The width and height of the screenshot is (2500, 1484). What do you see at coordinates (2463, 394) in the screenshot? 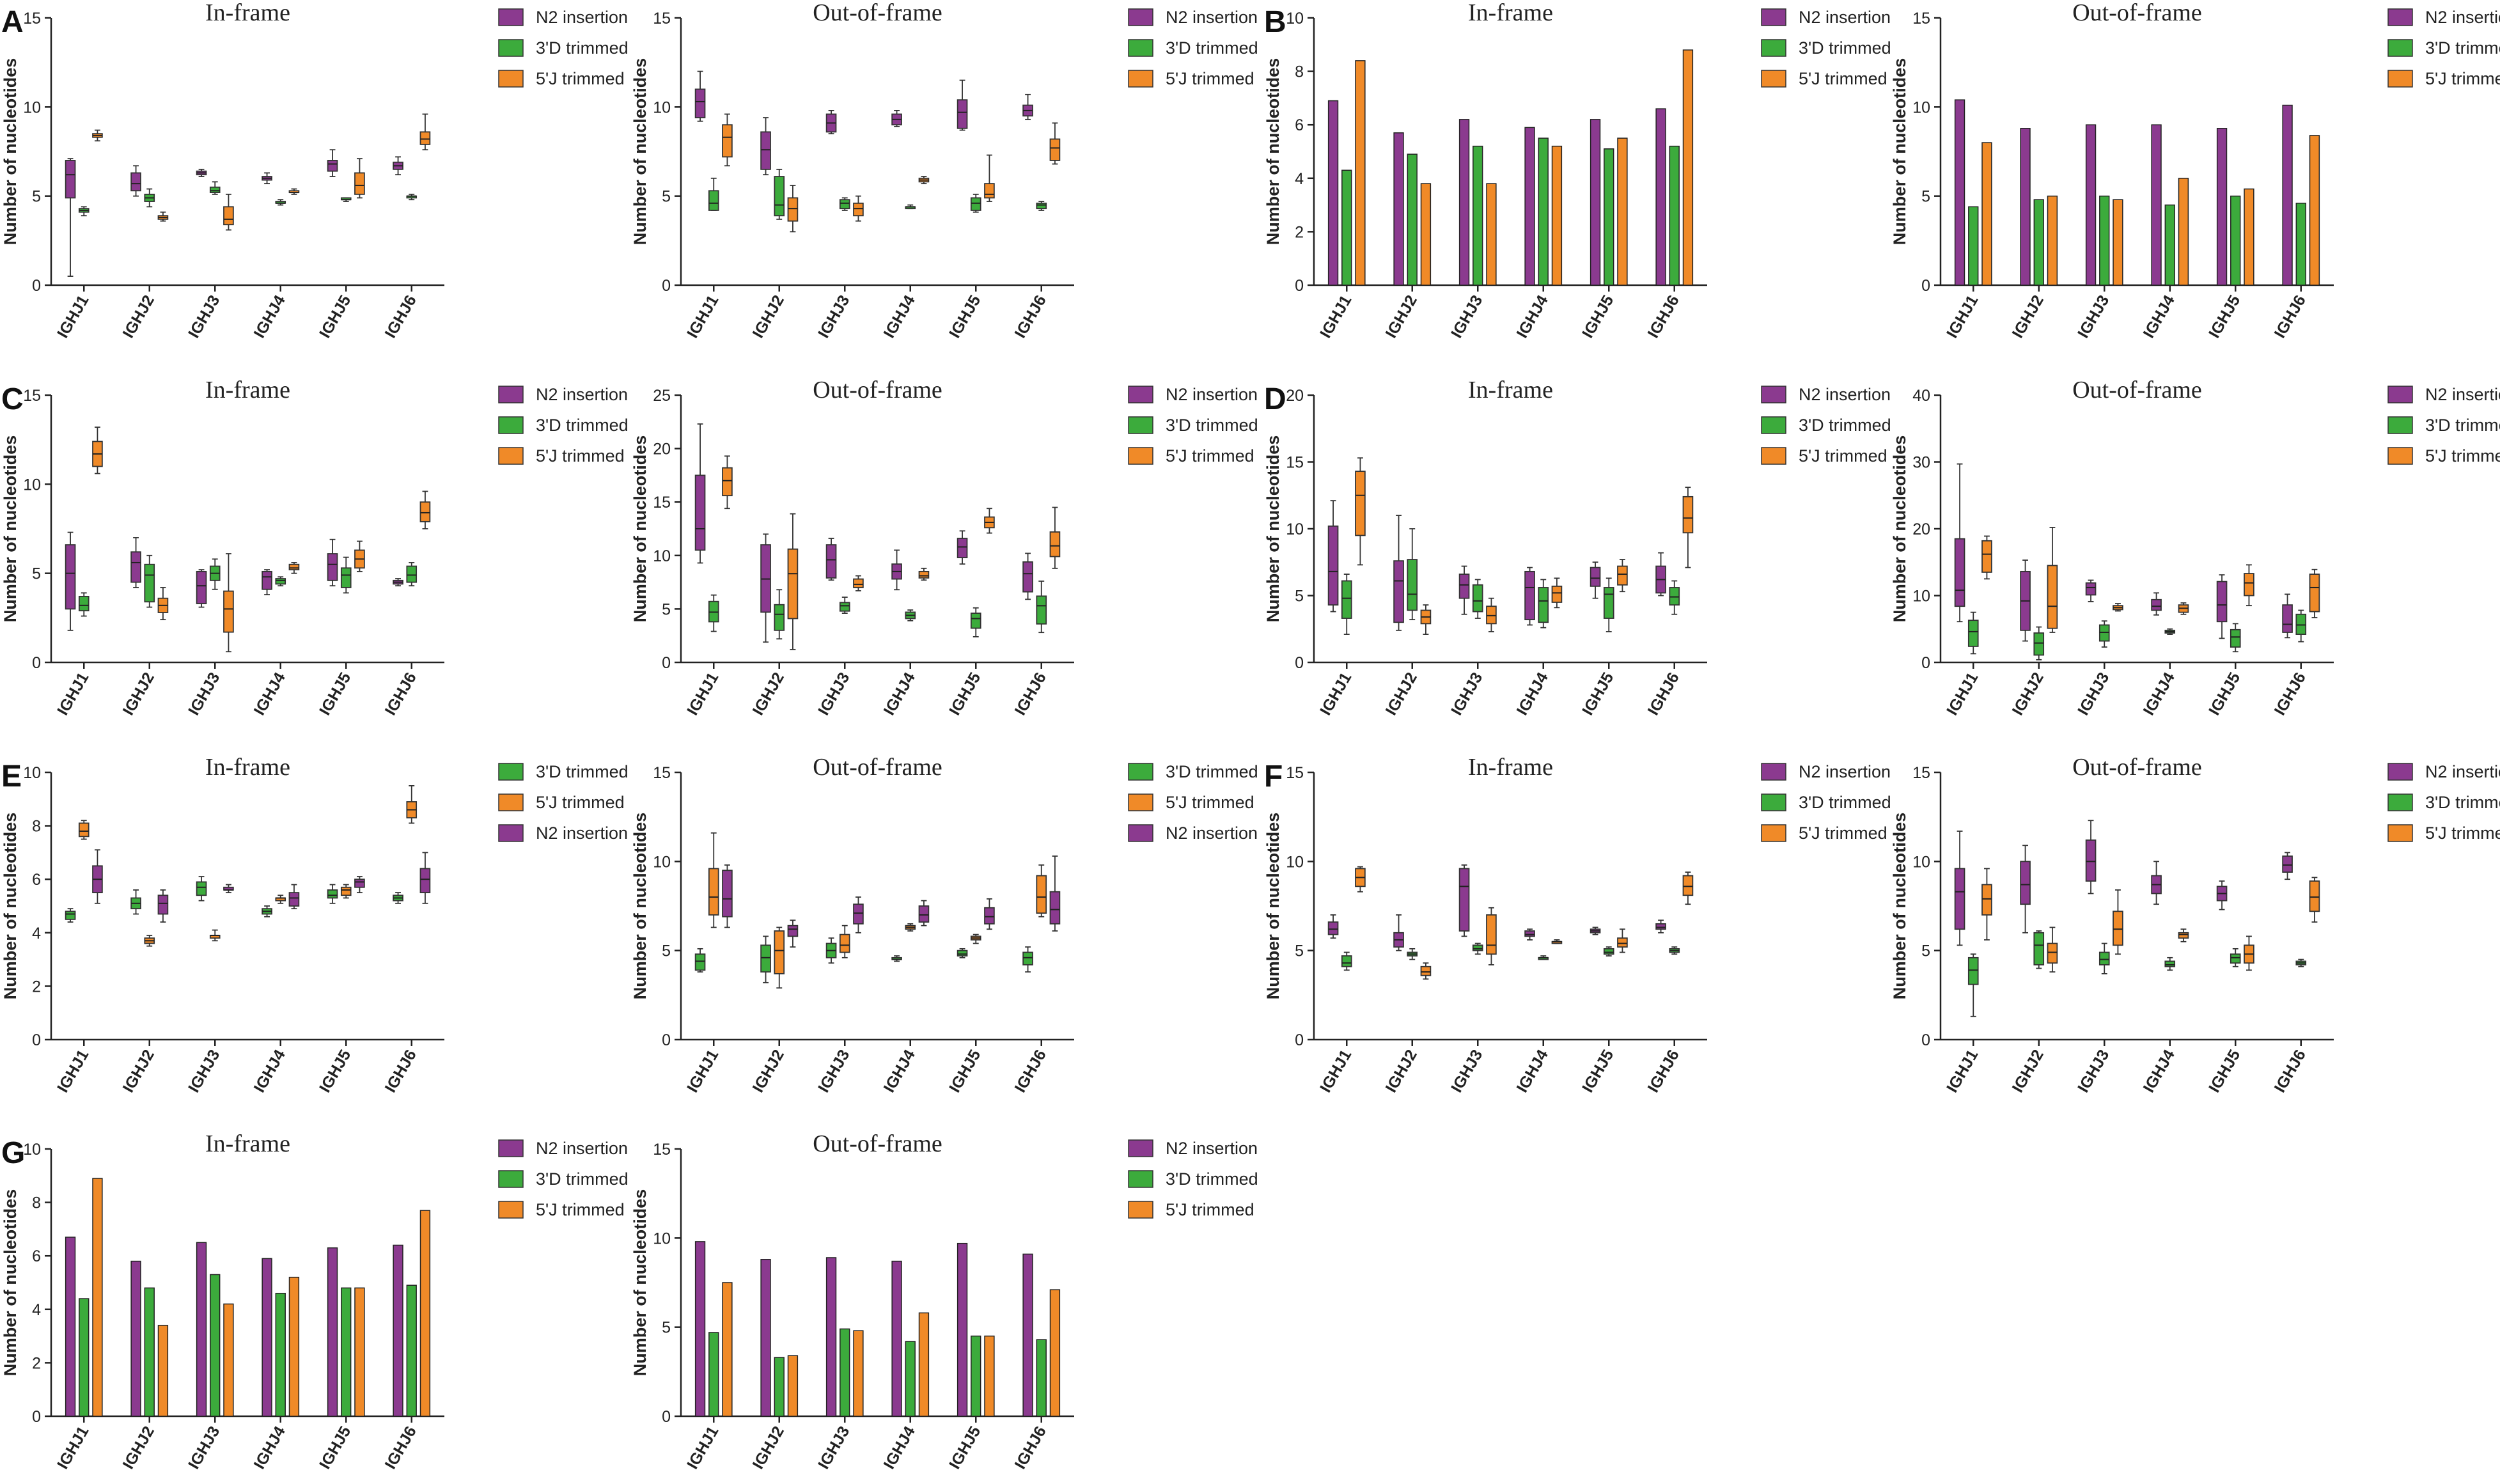
I see `legend-label: N2 insertion` at bounding box center [2463, 394].